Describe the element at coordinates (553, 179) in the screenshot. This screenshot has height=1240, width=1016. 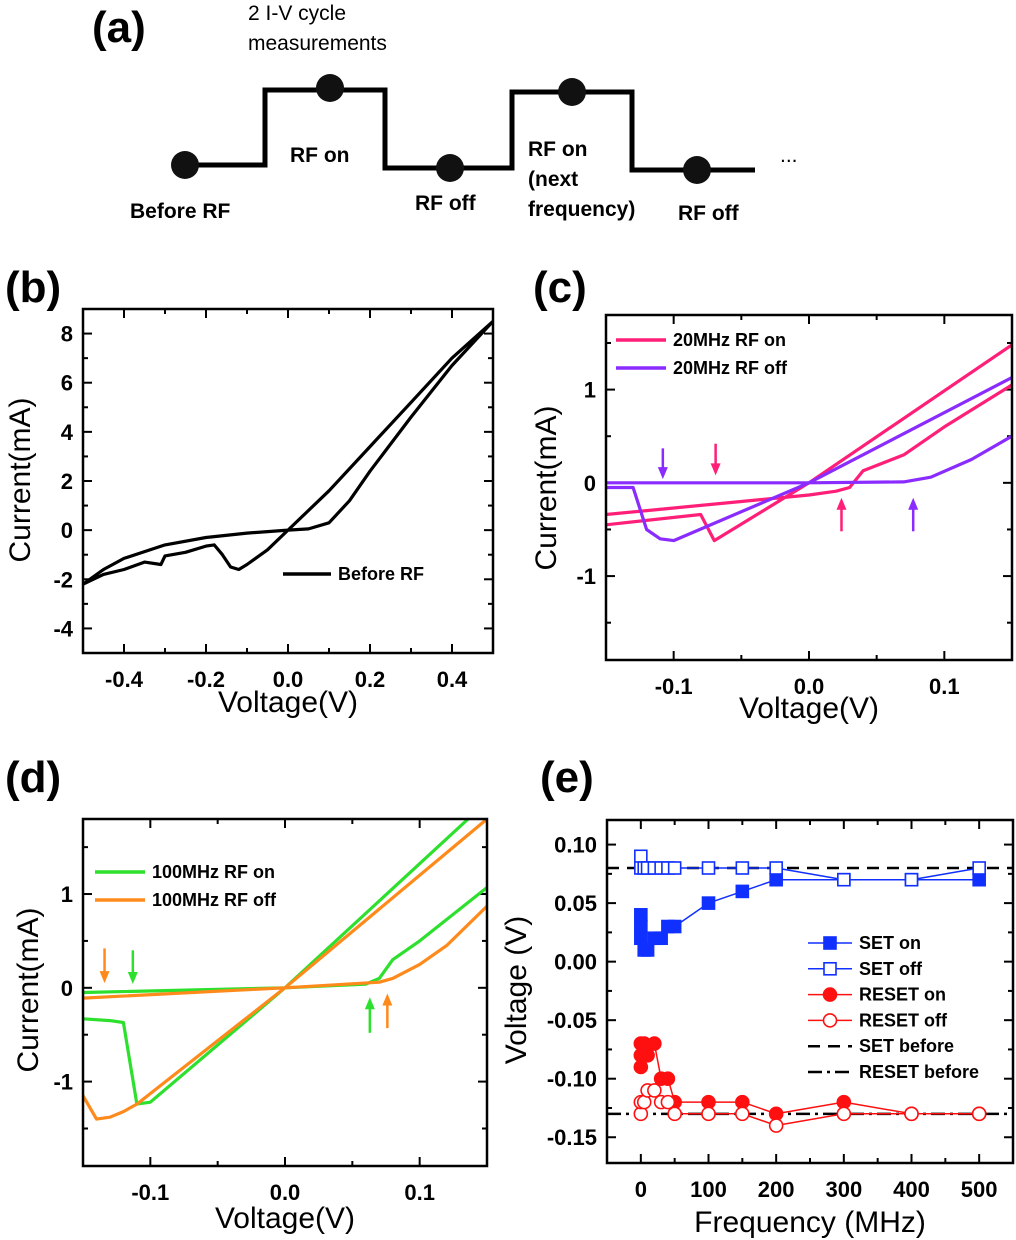
I see `step-label: (next` at that location.